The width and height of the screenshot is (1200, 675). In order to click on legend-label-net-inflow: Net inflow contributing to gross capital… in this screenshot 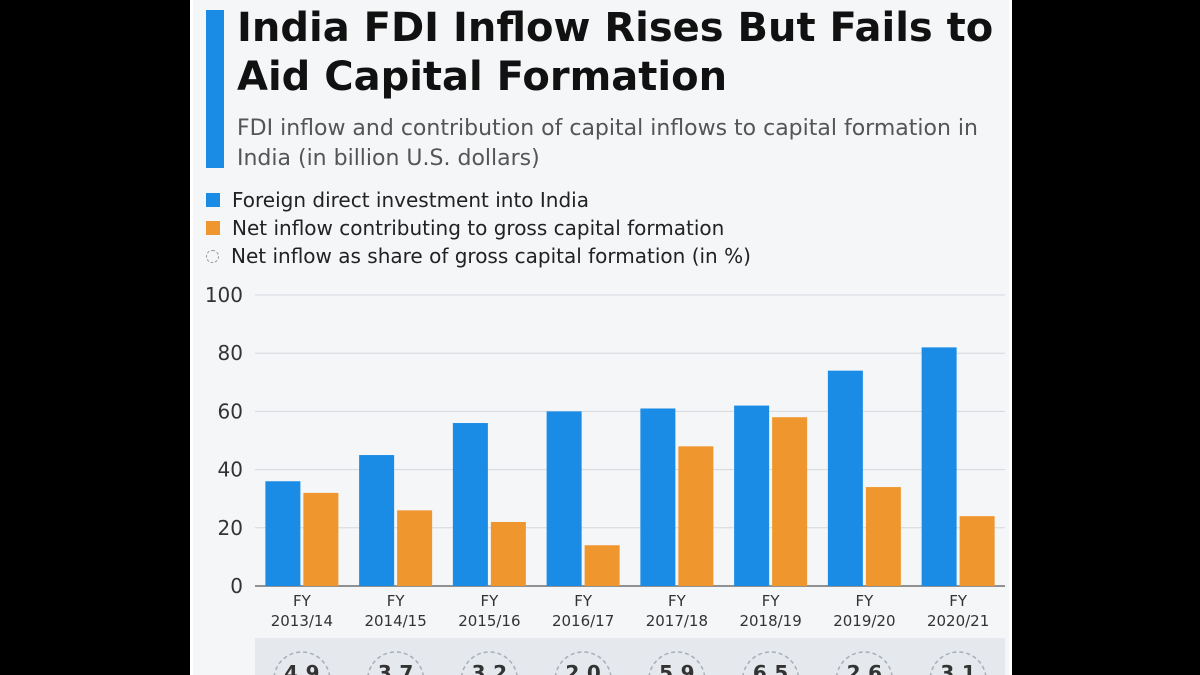, I will do `click(478, 228)`.